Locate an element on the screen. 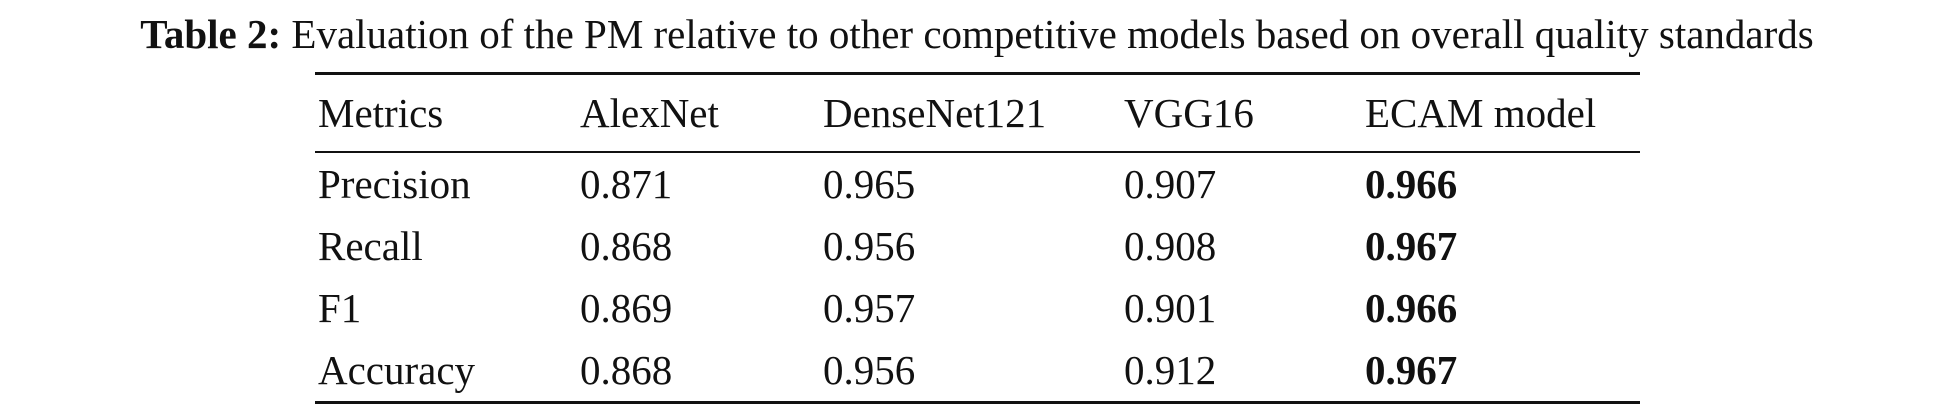 The width and height of the screenshot is (1954, 412). row-label: Accuracy is located at coordinates (397, 370).